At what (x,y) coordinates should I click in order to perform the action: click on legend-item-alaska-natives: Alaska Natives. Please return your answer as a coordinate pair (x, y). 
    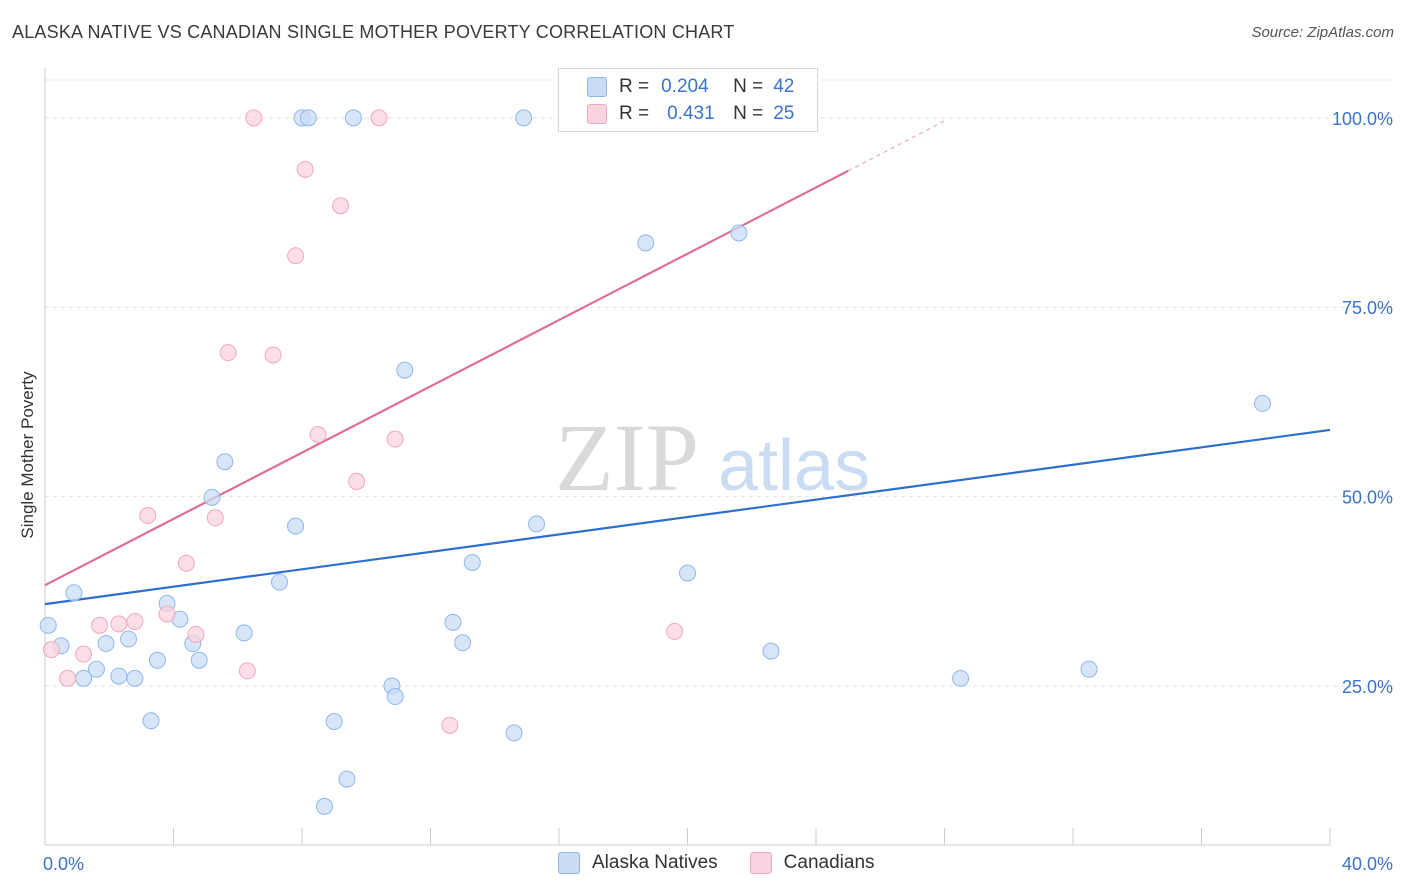
    Looking at the image, I should click on (638, 863).